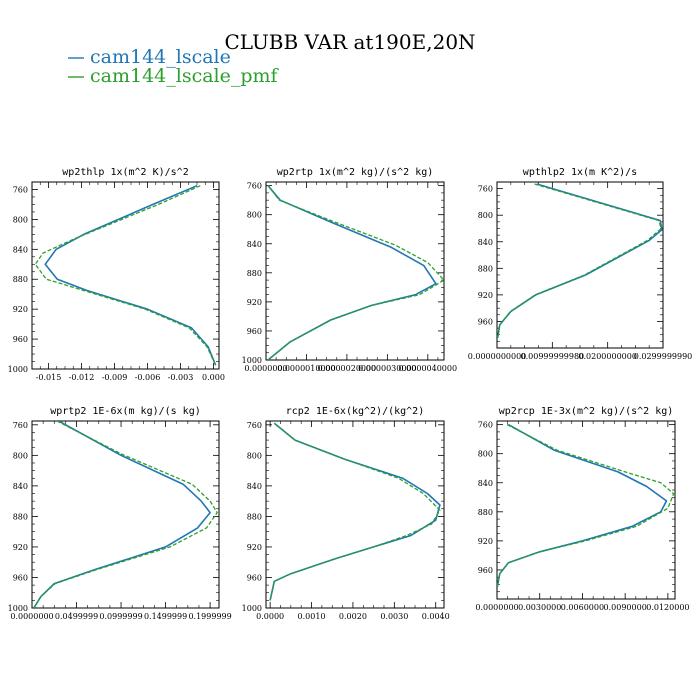 The height and width of the screenshot is (700, 700). Describe the element at coordinates (387, 368) in the screenshot. I see `x-tick-label: 0.0000030000` at that location.